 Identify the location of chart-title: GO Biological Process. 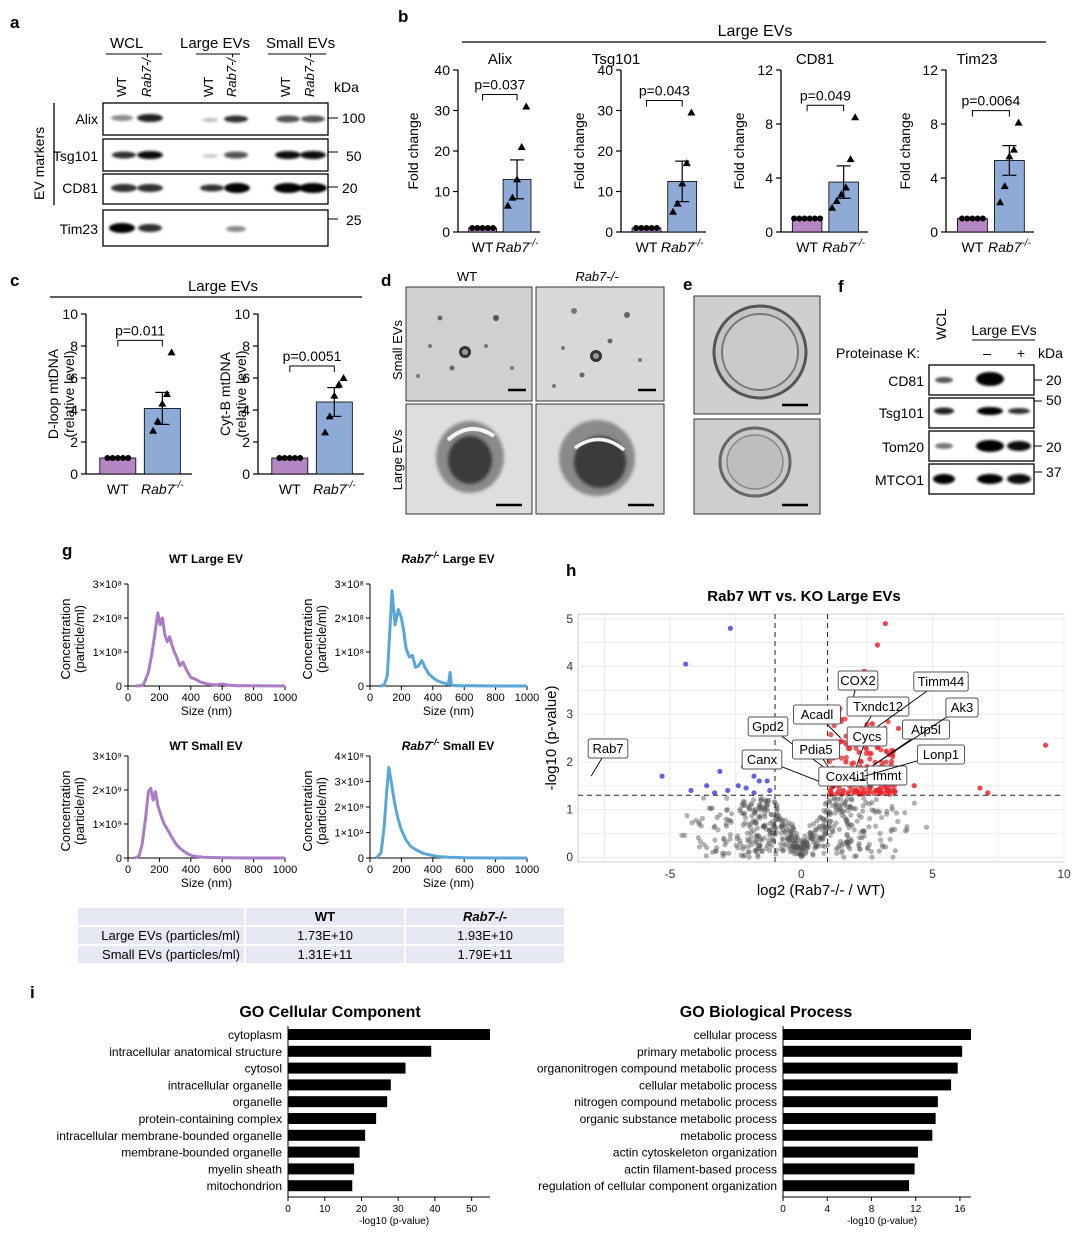
(766, 1012).